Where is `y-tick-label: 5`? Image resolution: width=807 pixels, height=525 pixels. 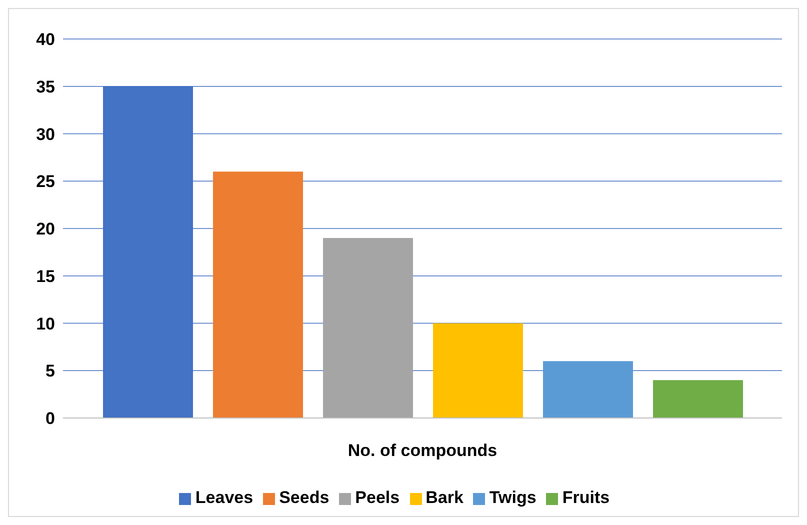
y-tick-label: 5 is located at coordinates (50, 371).